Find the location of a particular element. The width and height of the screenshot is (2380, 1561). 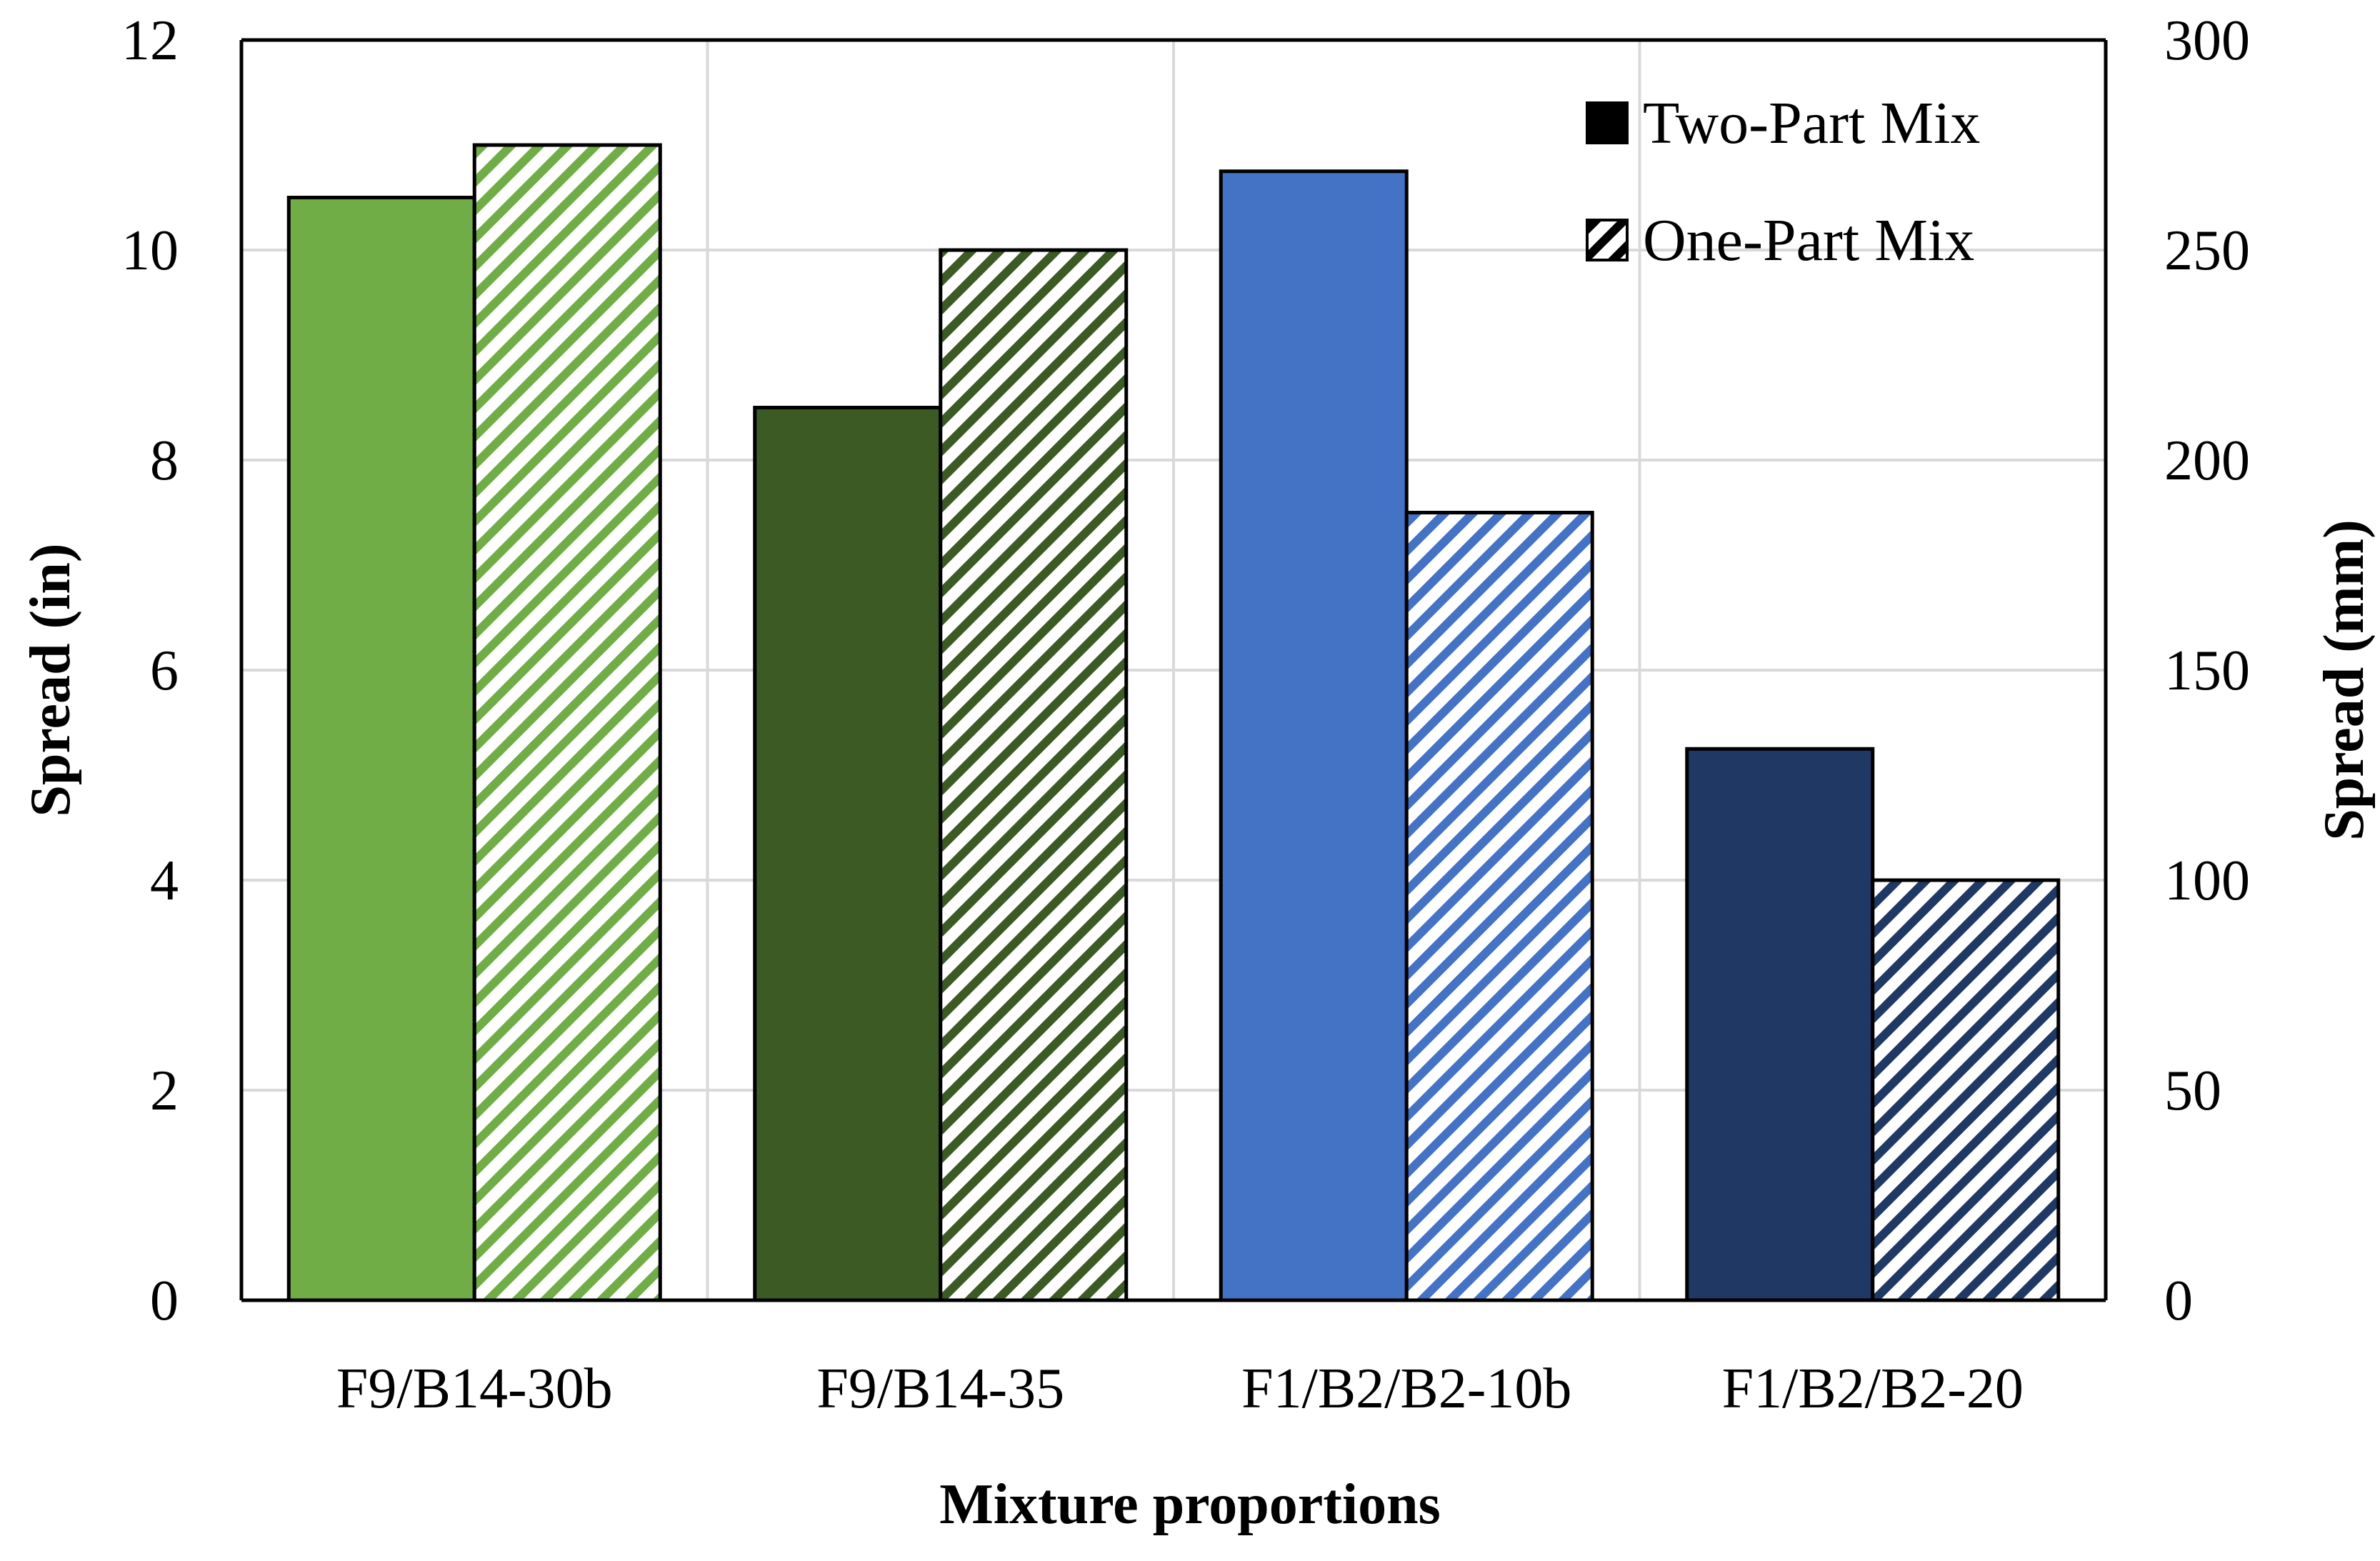

x-tick-label: F9/B14-35 is located at coordinates (940, 1388).